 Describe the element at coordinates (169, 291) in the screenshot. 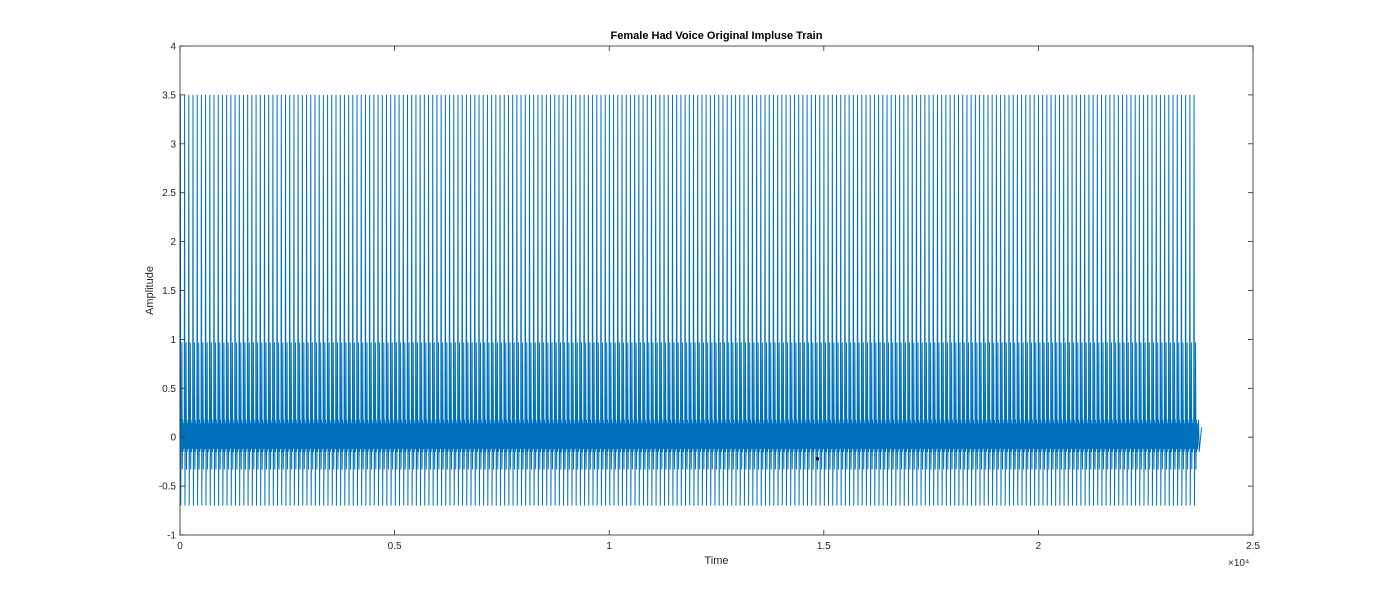

I see `y-tick-label-5: 1.5` at that location.